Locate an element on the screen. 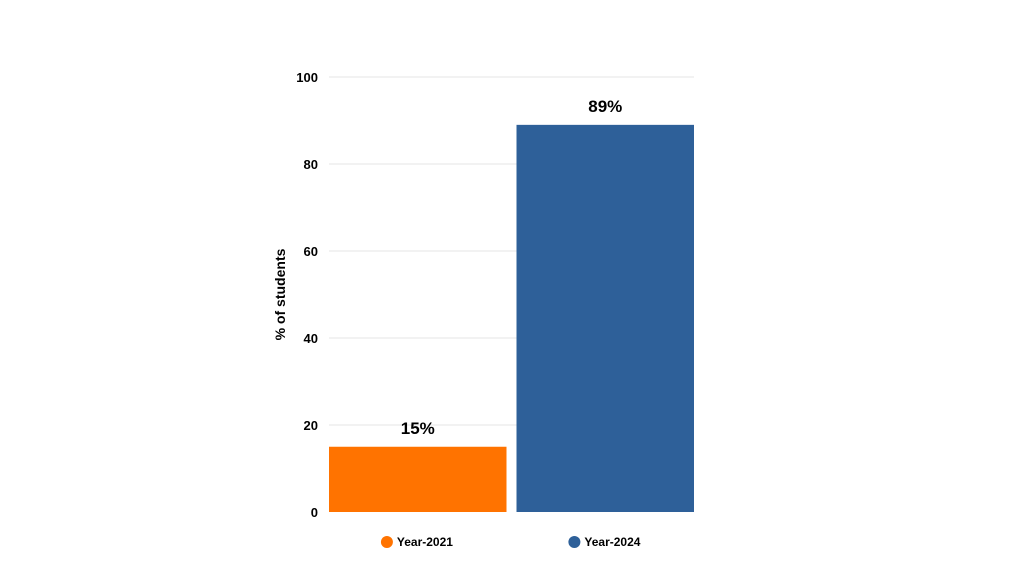 This screenshot has height=580, width=1024. y-axis-title: % of students is located at coordinates (280, 294).